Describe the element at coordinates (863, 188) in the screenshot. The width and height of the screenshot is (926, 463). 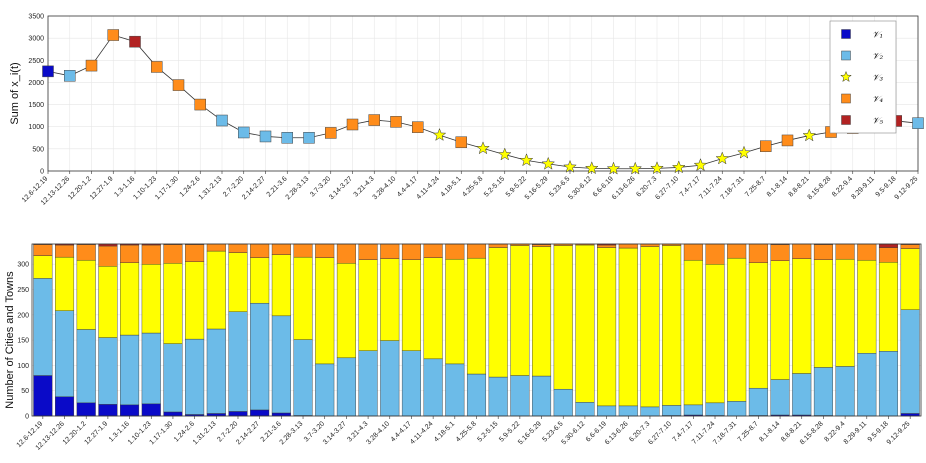
I see `top-x-tick-label: 8.29-9.11` at that location.